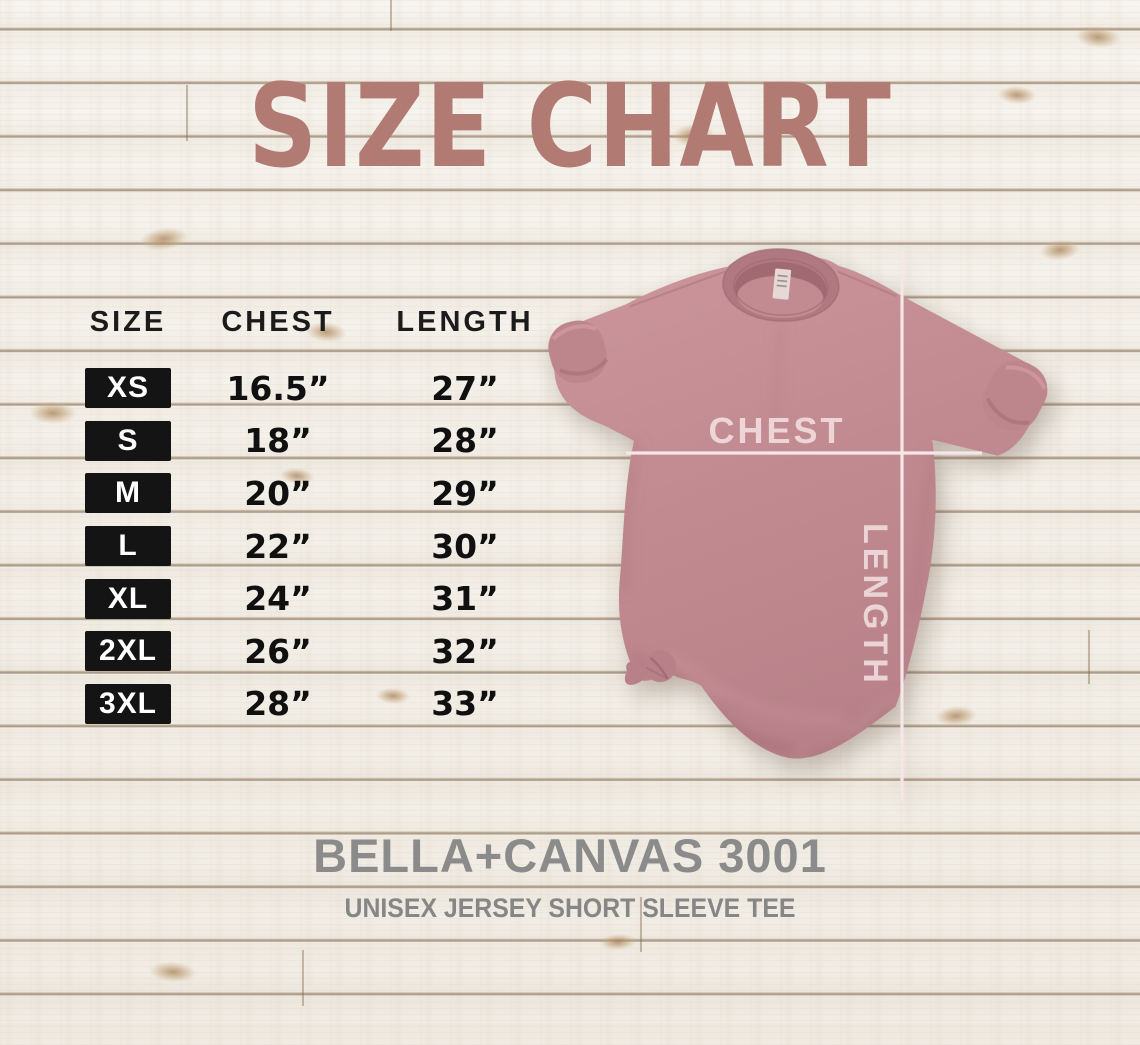 This screenshot has width=1140, height=1045. What do you see at coordinates (315, 493) in the screenshot?
I see `table-row: M 20” 29”` at bounding box center [315, 493].